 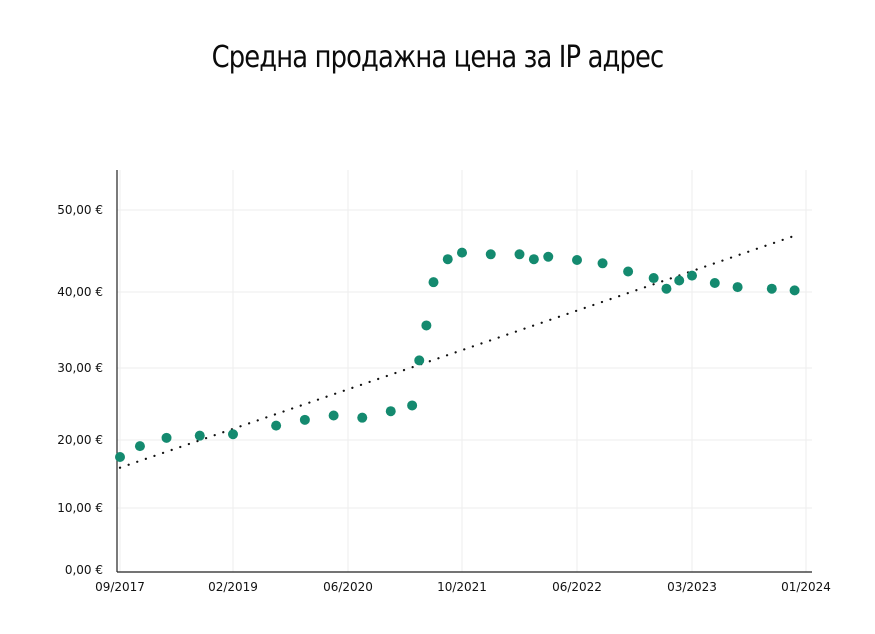 I want to click on y-tick-label: 50,00 €, so click(x=80, y=210).